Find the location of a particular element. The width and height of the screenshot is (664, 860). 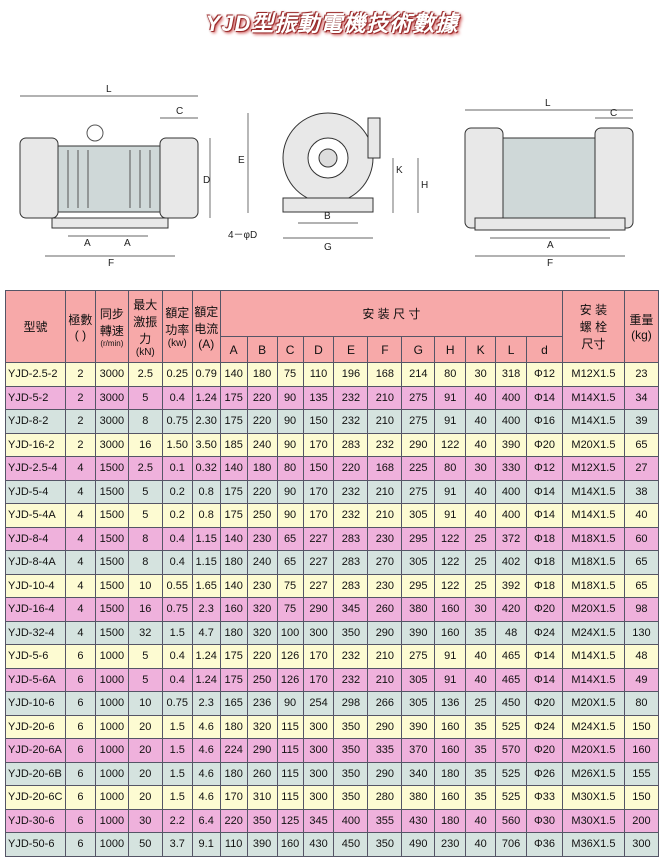

table-cell: 0.4 is located at coordinates (177, 562).